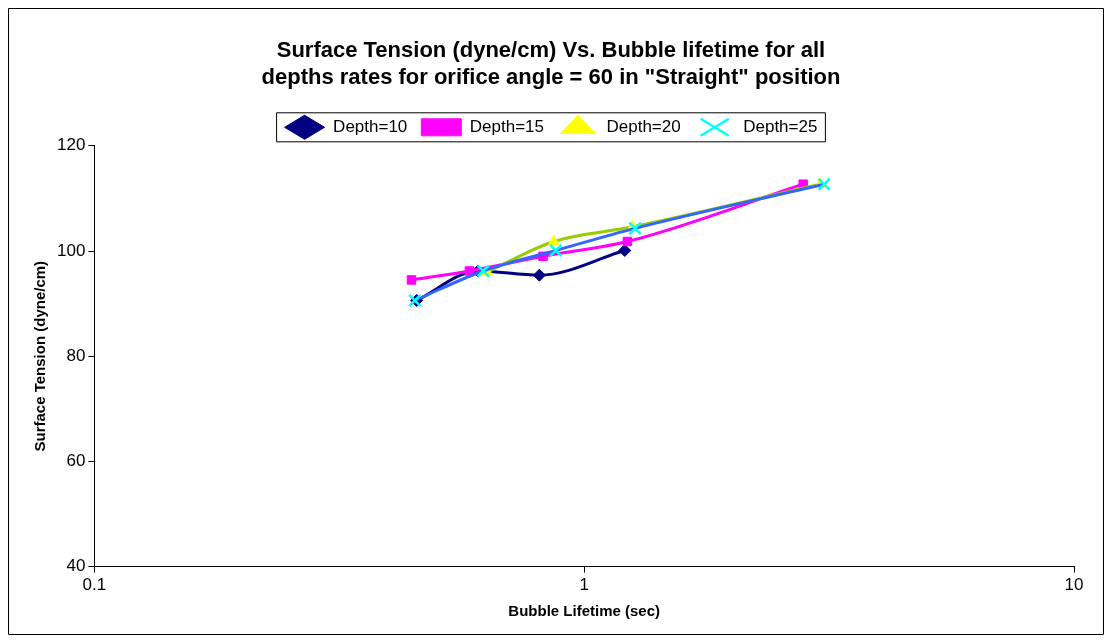 This screenshot has width=1112, height=643. Describe the element at coordinates (71, 145) in the screenshot. I see `y-tick-label: 120` at that location.